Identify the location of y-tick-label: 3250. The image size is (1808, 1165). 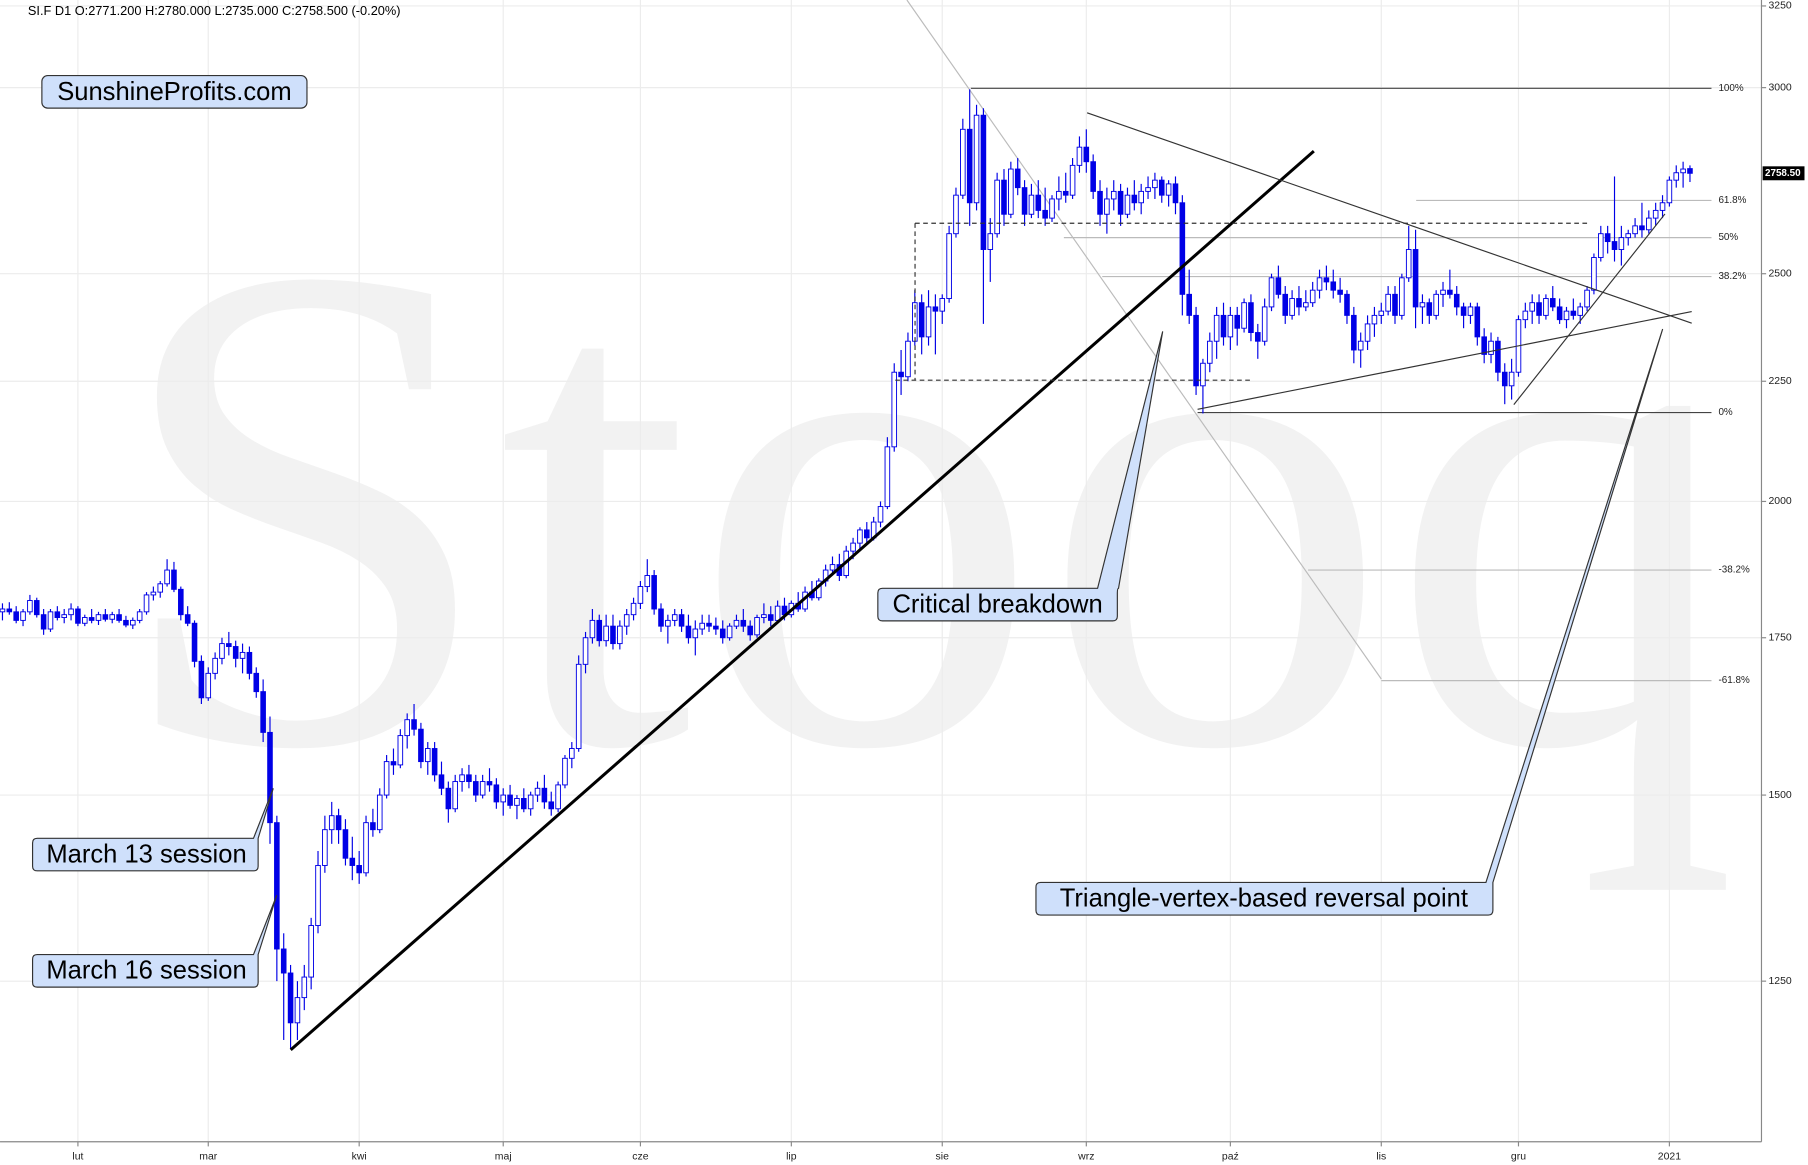
(1779, 6).